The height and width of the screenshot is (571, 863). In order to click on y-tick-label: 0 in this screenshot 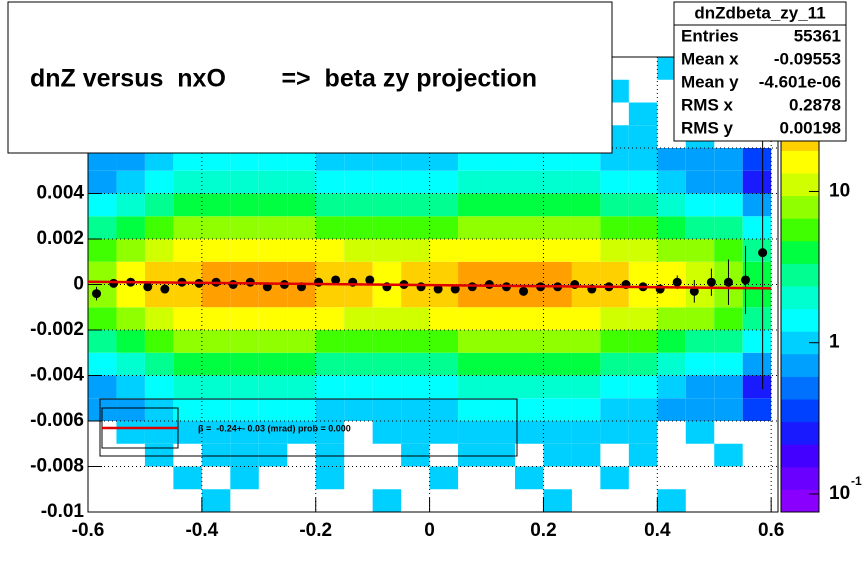, I will do `click(78, 284)`.